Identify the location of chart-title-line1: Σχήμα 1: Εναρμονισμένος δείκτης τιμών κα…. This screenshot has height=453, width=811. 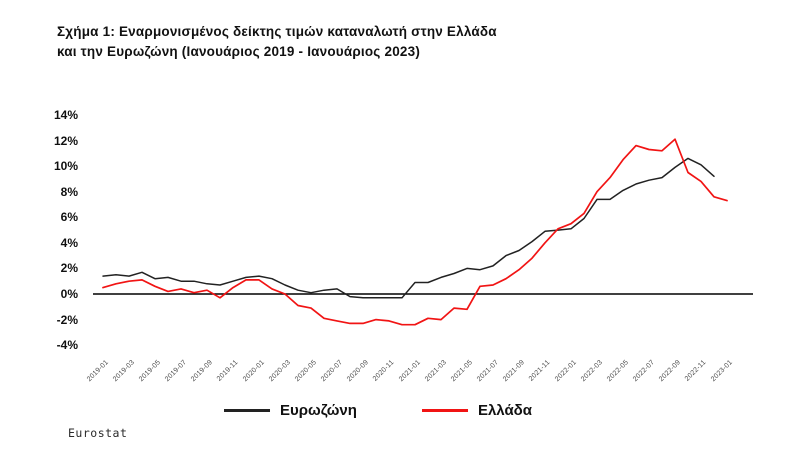
(277, 31).